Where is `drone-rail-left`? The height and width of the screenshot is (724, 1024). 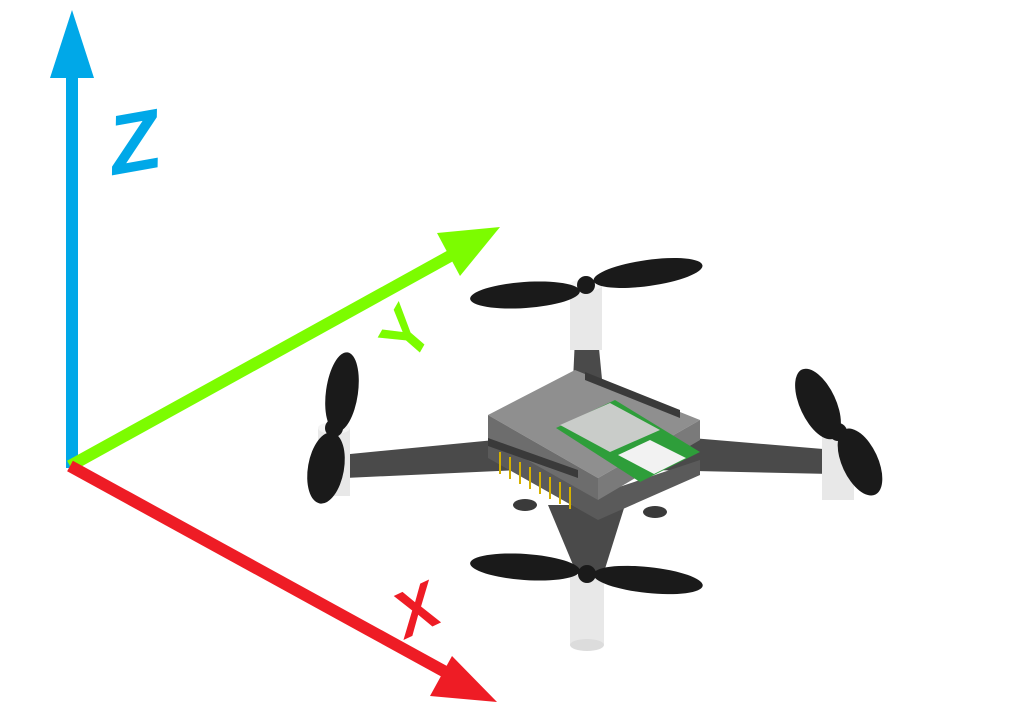 drone-rail-left is located at coordinates (533, 458).